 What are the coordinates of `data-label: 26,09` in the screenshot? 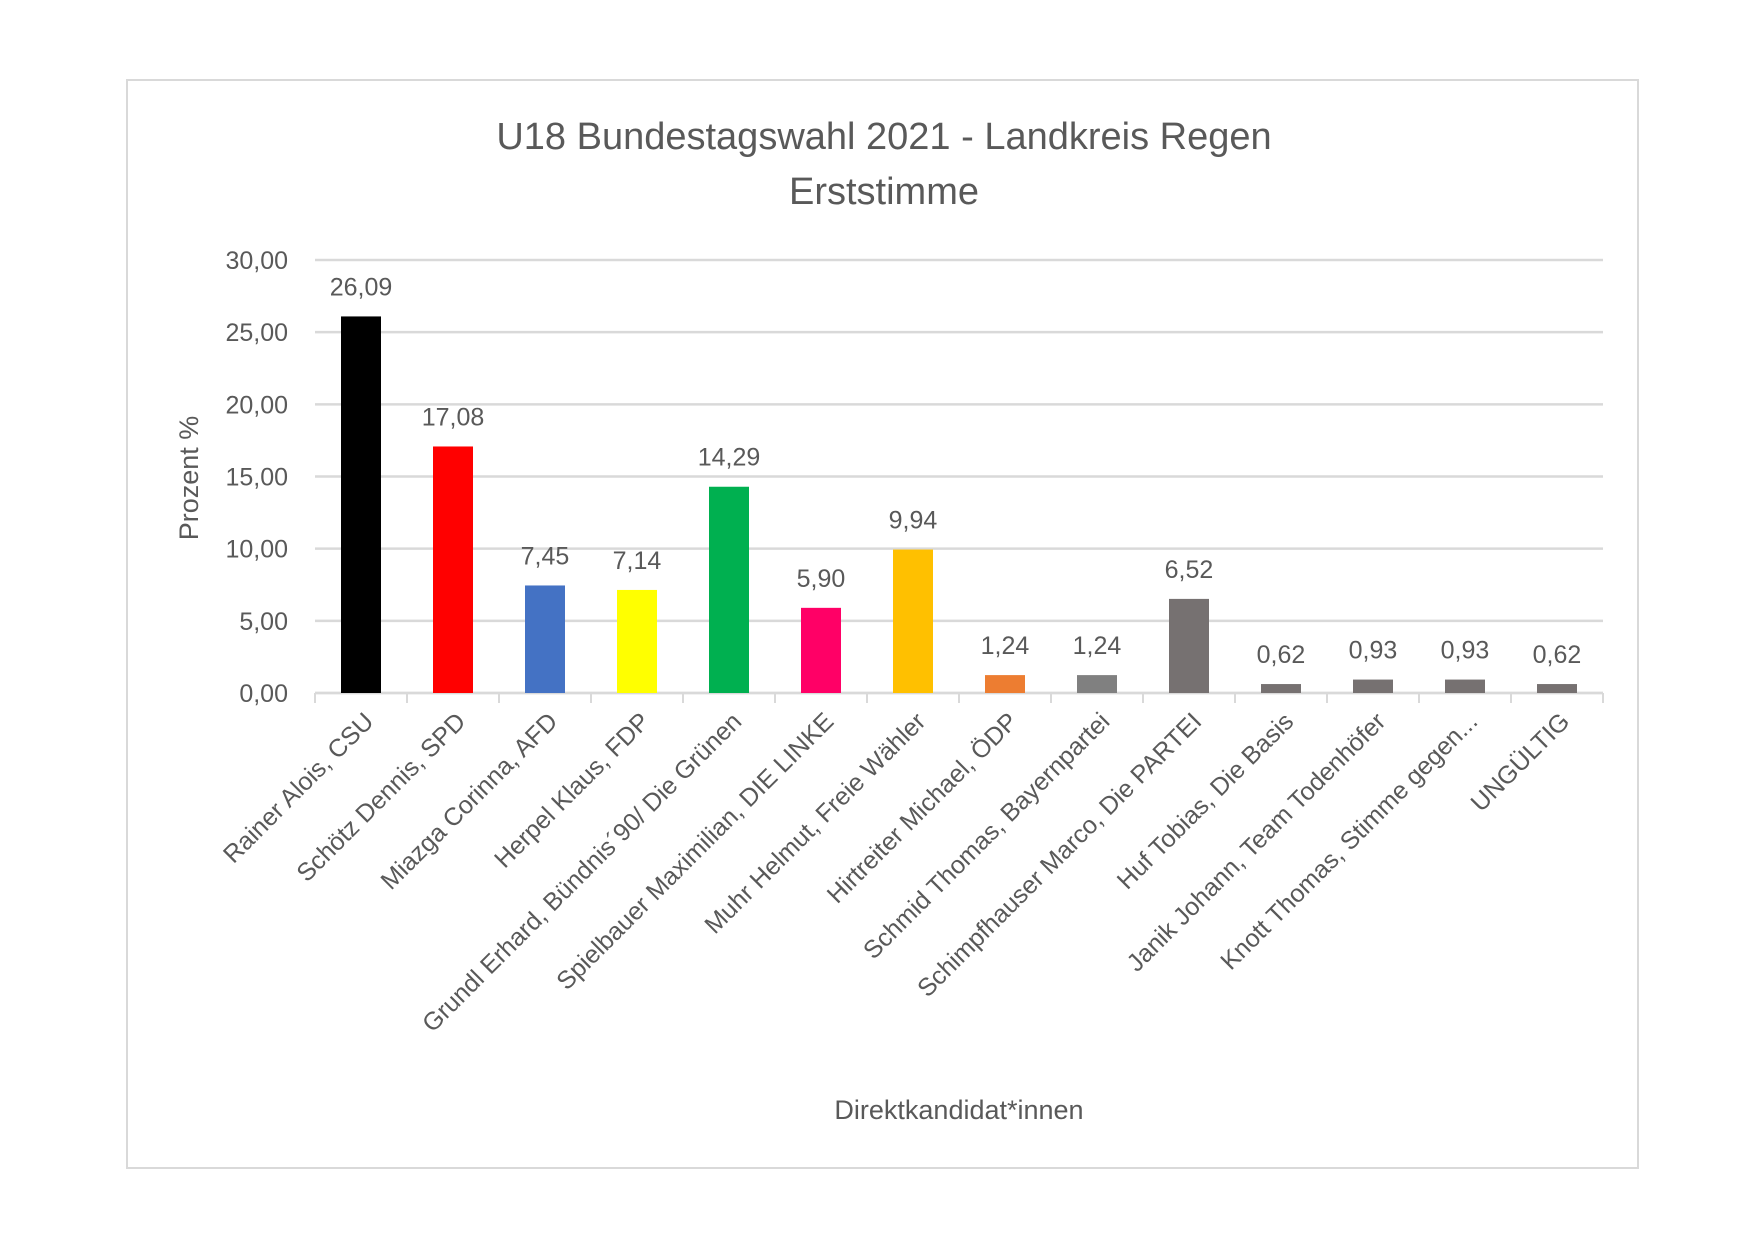 It's located at (361, 287).